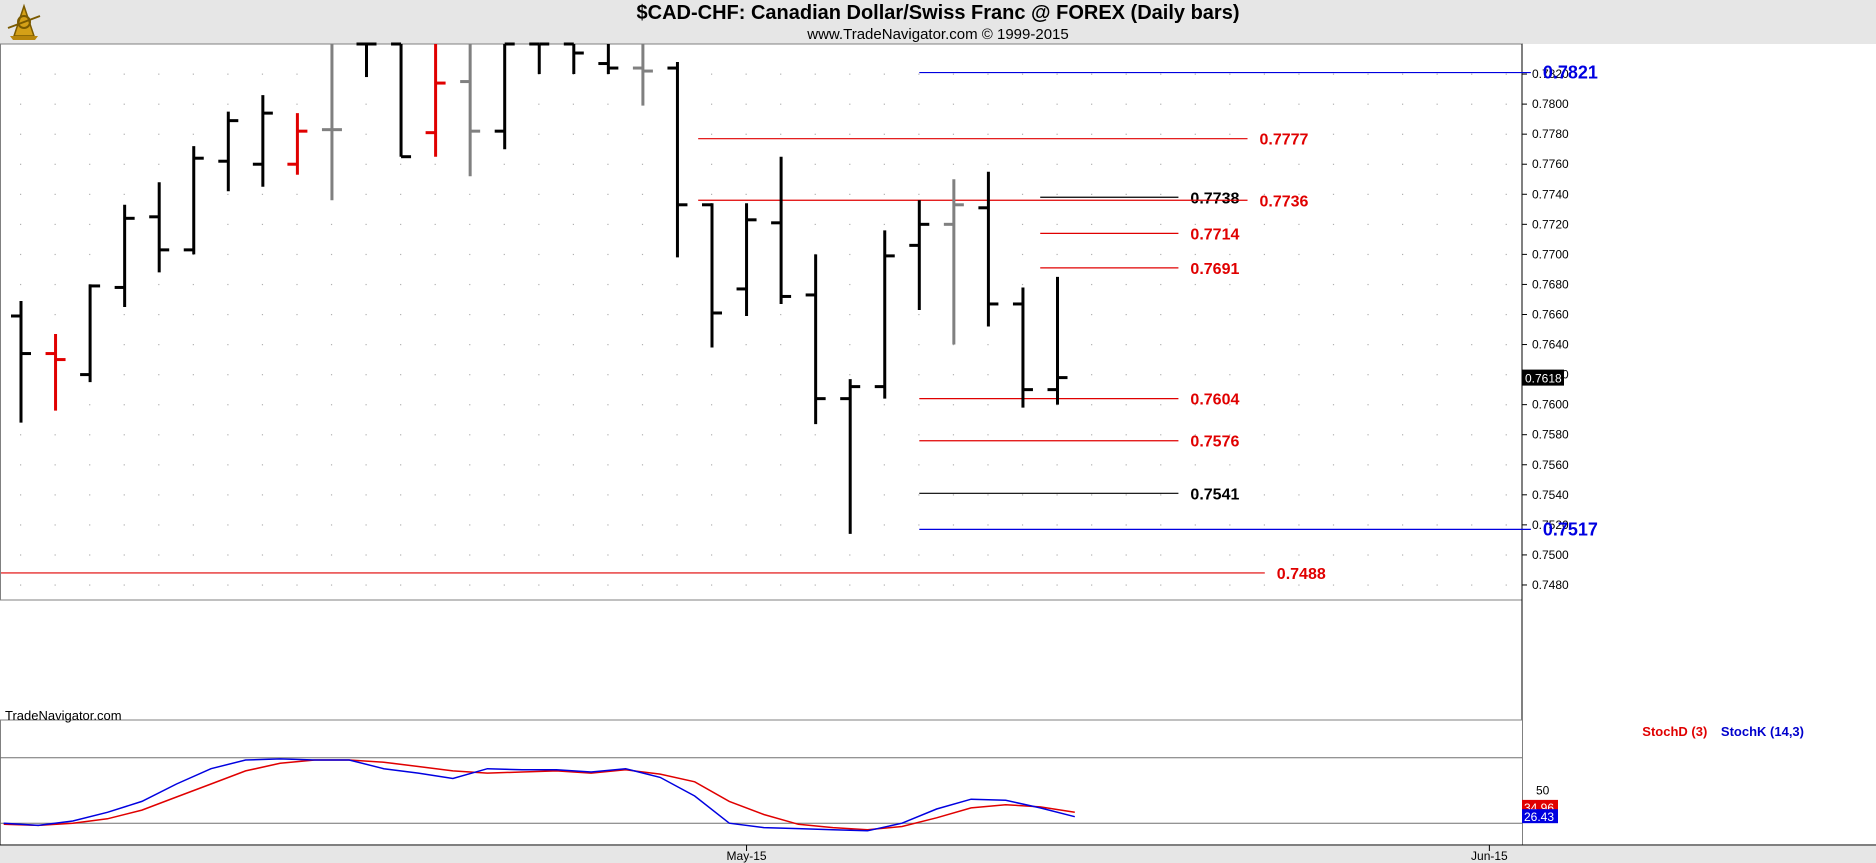  What do you see at coordinates (938, 34) in the screenshot?
I see `chart-subtitle: www.TradeNavigator.com © 1999-2015` at bounding box center [938, 34].